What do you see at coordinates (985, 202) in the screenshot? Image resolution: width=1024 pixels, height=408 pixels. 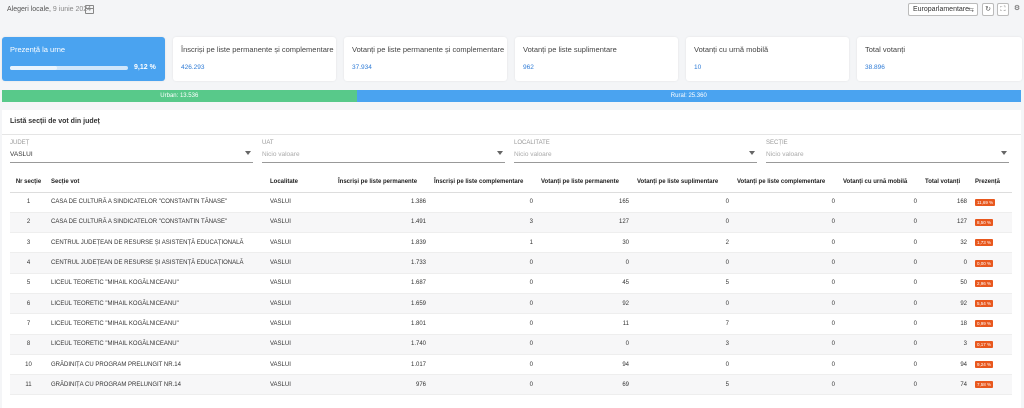 I see `turnout-badge: 11,69 %` at bounding box center [985, 202].